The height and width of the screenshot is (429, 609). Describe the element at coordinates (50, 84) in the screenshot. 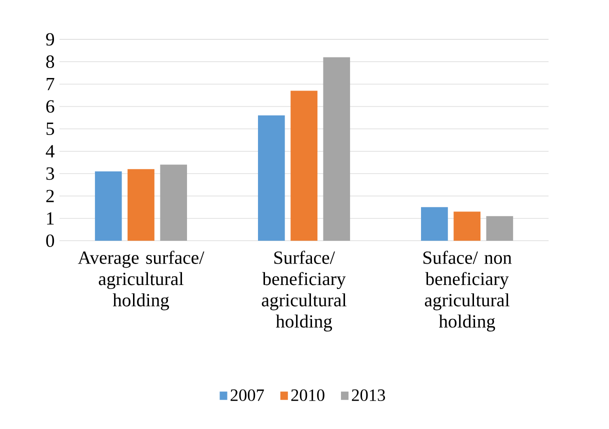

I see `y-tick-label: 7` at that location.